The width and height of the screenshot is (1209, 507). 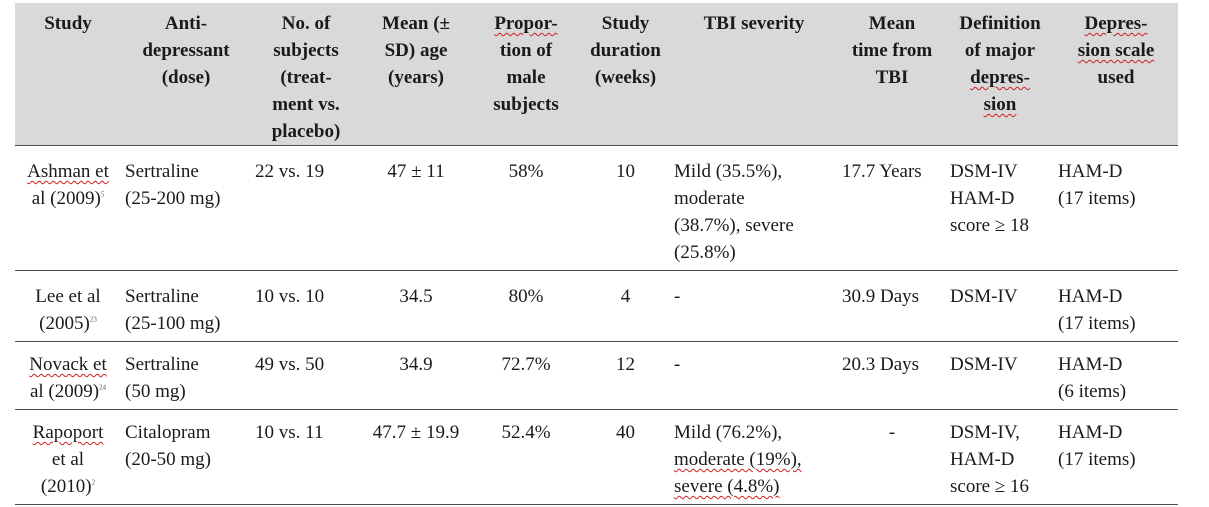 I want to click on cell-time: 30.9 Days, so click(x=892, y=306).